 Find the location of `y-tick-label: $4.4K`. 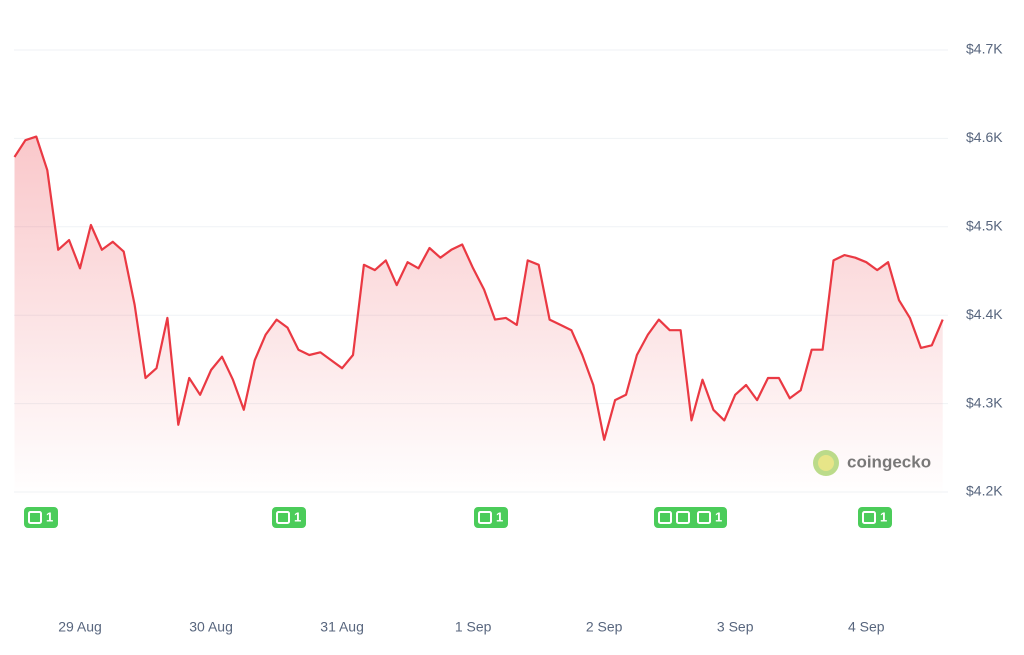

y-tick-label: $4.4K is located at coordinates (984, 314).